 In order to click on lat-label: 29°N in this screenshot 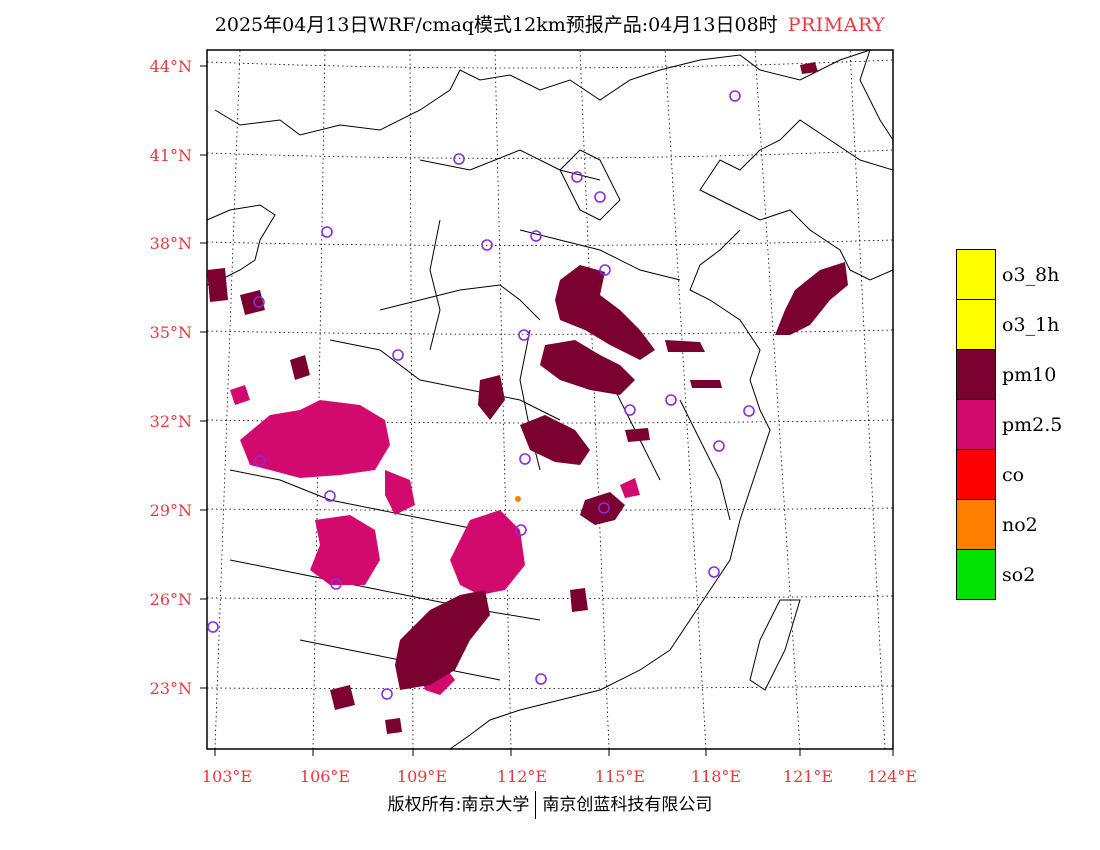, I will do `click(171, 510)`.